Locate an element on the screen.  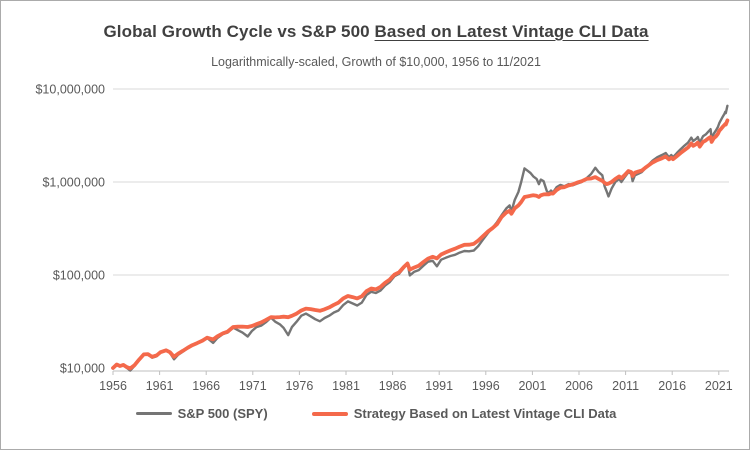
x-axis-label: 1991 is located at coordinates (439, 386).